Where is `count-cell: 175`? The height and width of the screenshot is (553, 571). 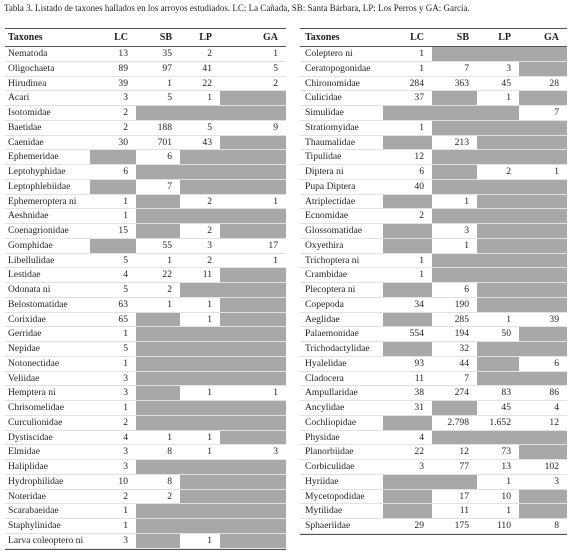
count-cell: 175 is located at coordinates (461, 525).